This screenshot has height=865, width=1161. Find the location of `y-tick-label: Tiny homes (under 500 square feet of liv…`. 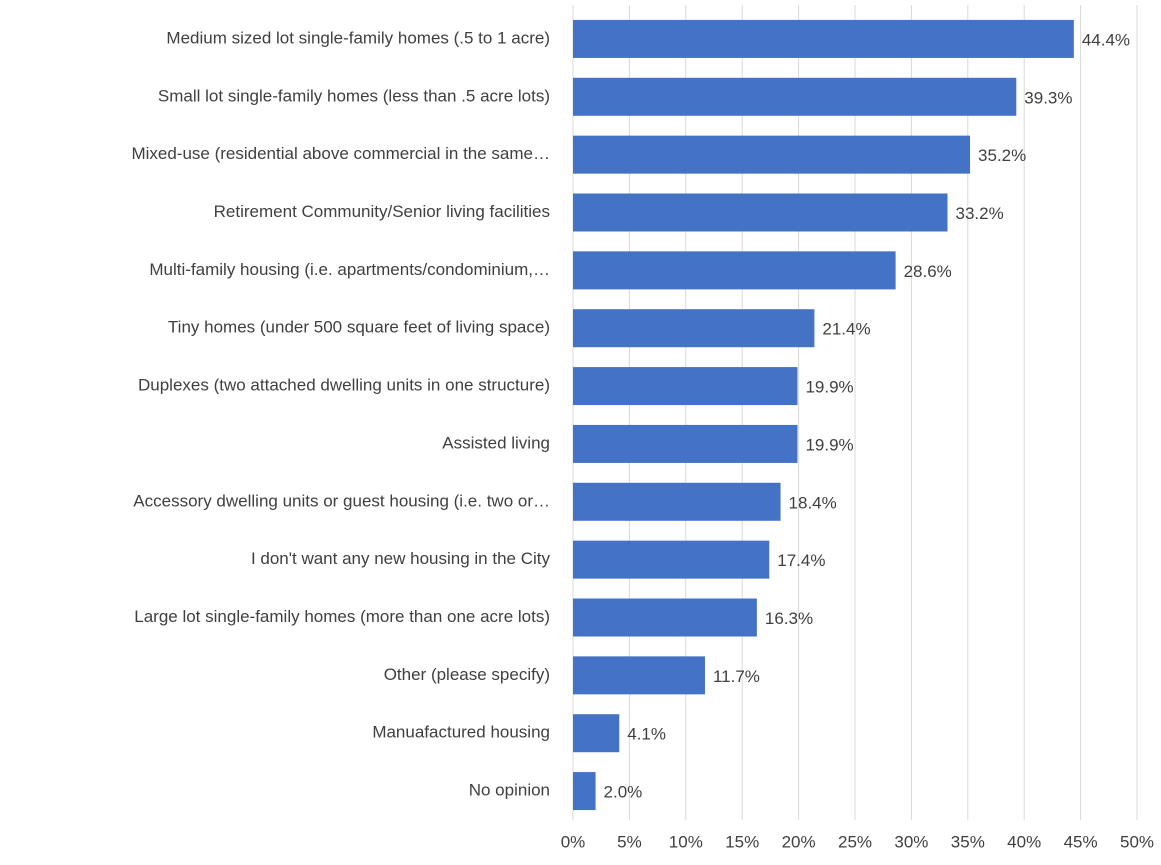

y-tick-label: Tiny homes (under 500 square feet of liv… is located at coordinates (359, 327).